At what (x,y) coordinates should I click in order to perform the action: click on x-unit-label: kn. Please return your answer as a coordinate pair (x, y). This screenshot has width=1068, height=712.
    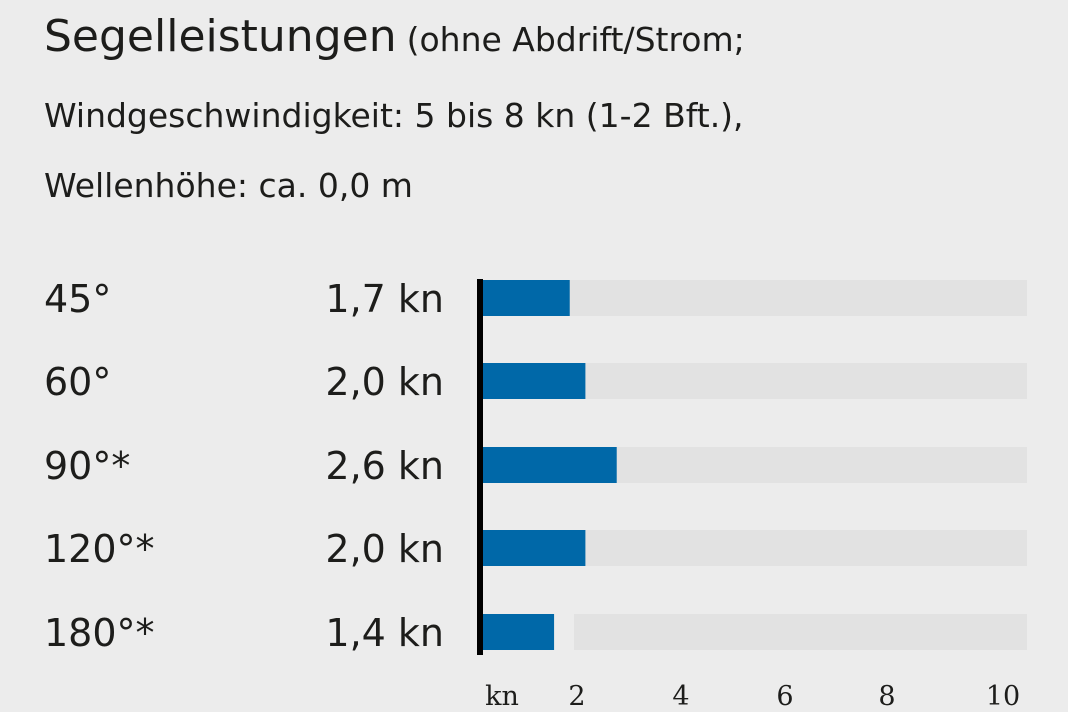
    Looking at the image, I should click on (502, 696).